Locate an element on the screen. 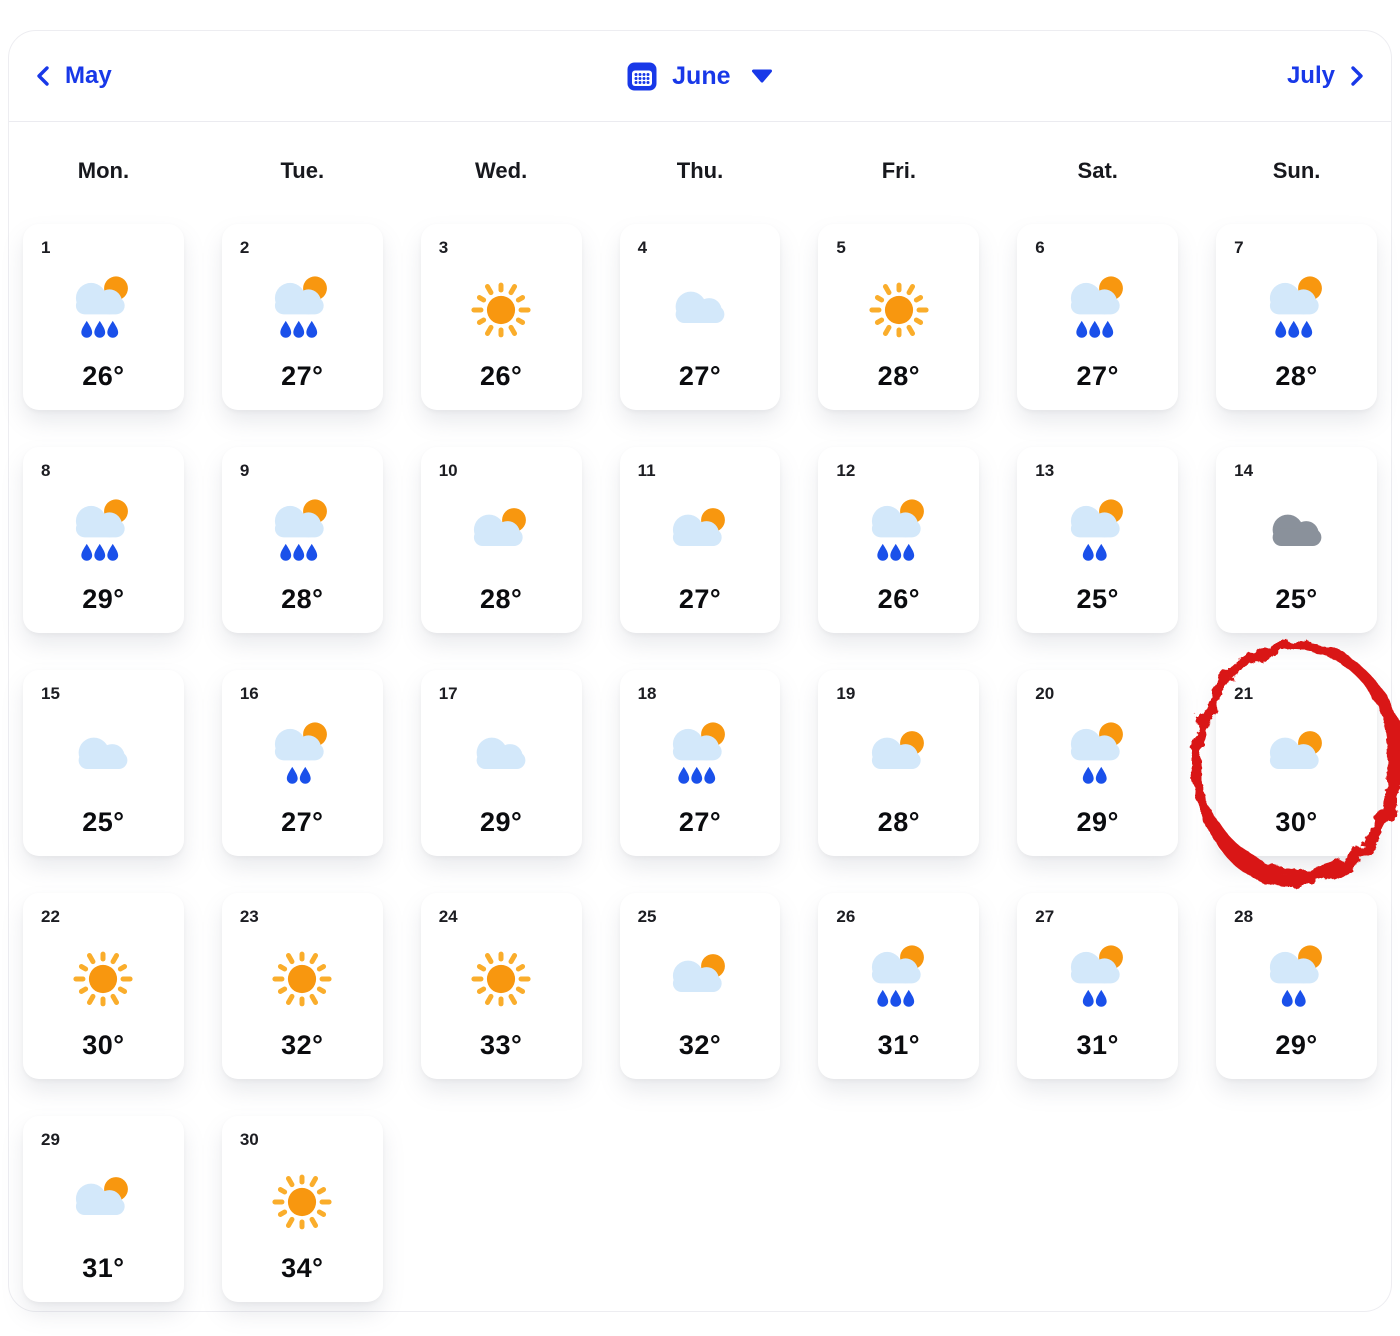 The height and width of the screenshot is (1336, 1400). calendar-day-cell-18: 18 27° is located at coordinates (700, 763).